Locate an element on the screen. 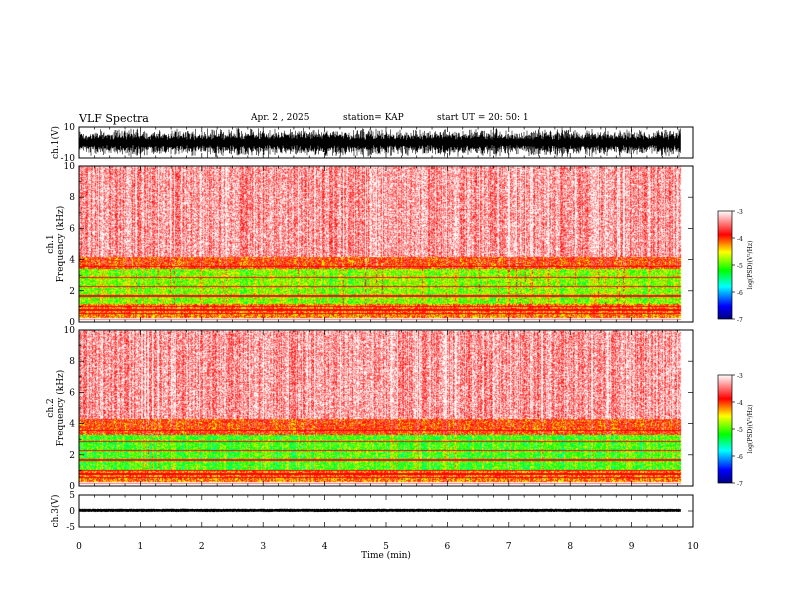  start-time-label: start UT = 20: 50: 1 is located at coordinates (483, 118).